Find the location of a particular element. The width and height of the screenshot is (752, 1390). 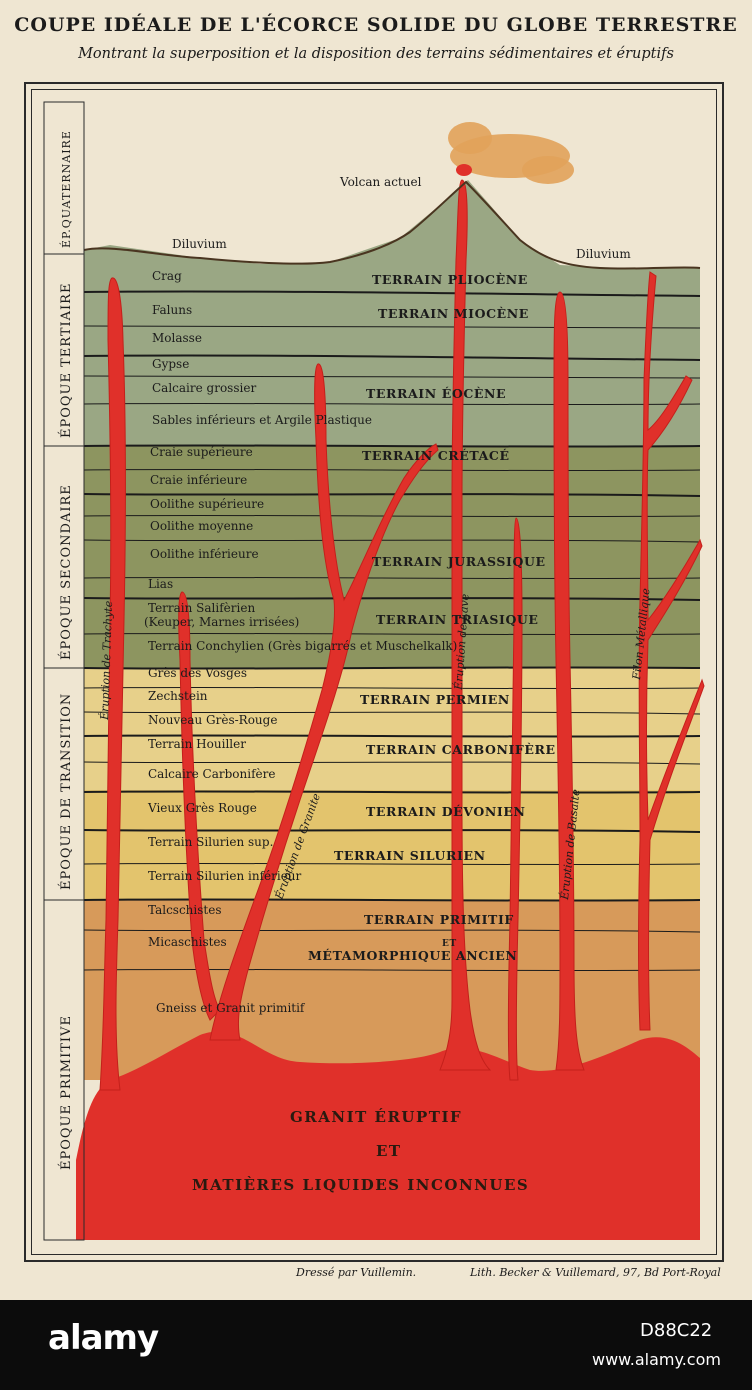

base-line-2: ET is located at coordinates (389, 1151).